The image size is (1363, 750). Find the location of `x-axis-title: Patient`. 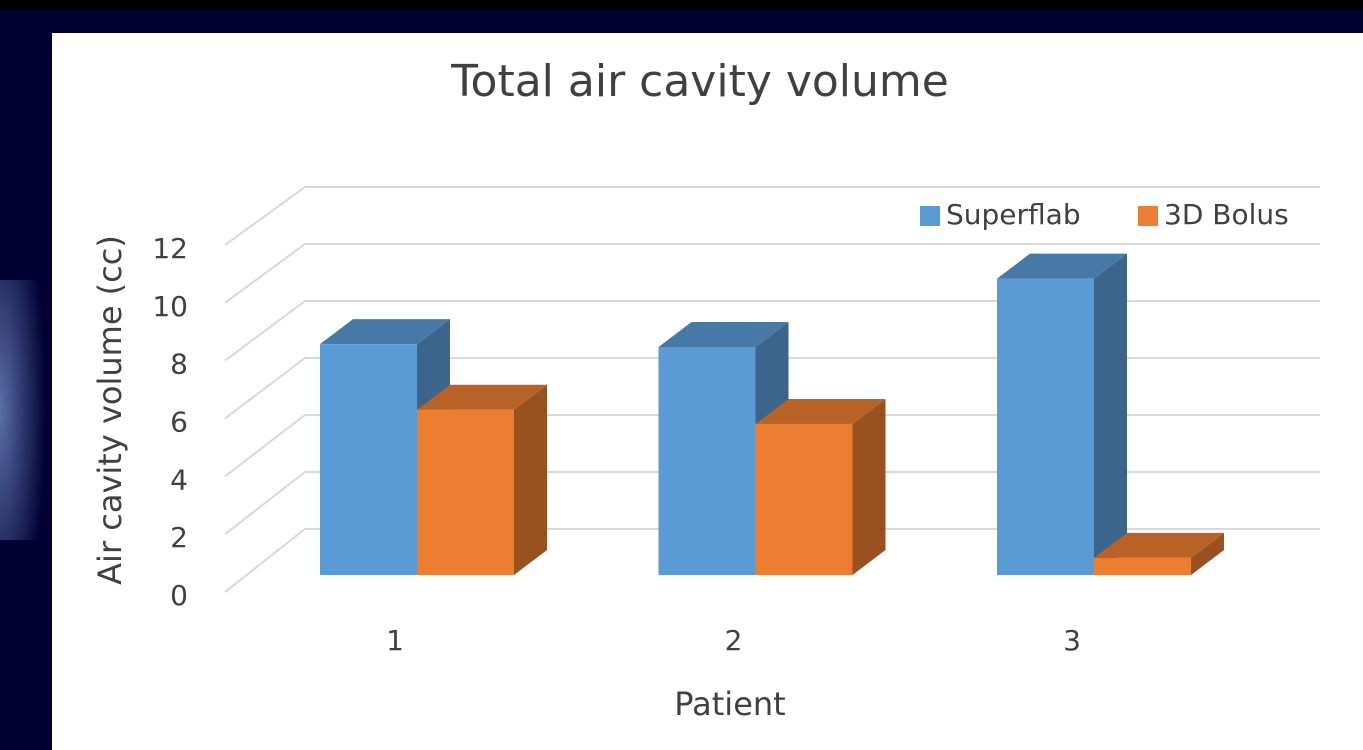

x-axis-title: Patient is located at coordinates (729, 704).